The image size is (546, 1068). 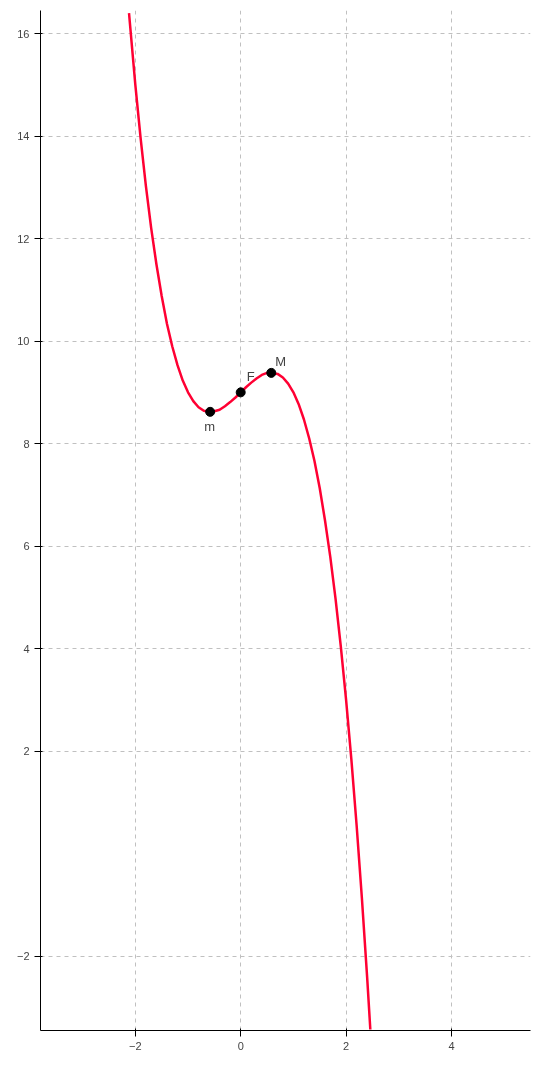 I want to click on y-tick-label: −2, so click(x=23, y=956).